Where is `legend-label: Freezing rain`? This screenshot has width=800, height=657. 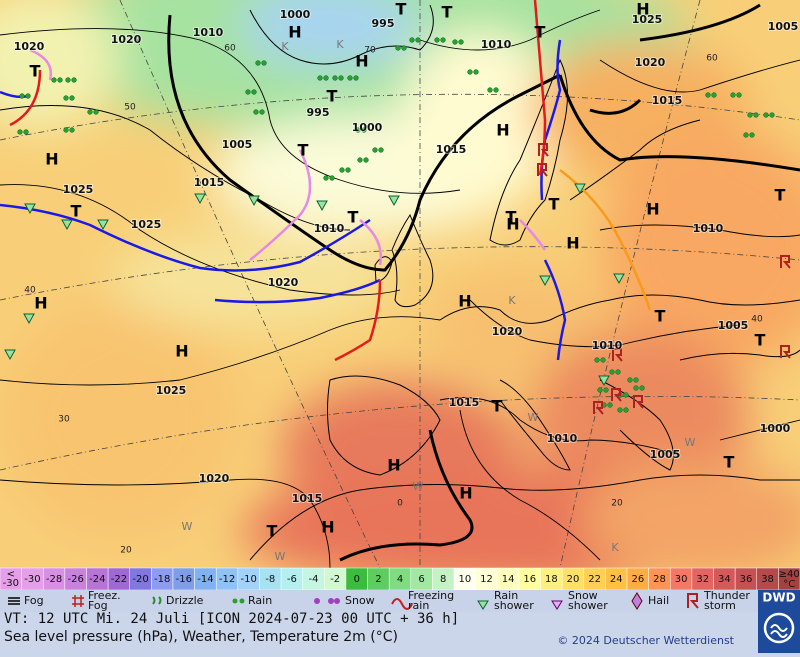 legend-label: Freezing rain is located at coordinates (431, 600).